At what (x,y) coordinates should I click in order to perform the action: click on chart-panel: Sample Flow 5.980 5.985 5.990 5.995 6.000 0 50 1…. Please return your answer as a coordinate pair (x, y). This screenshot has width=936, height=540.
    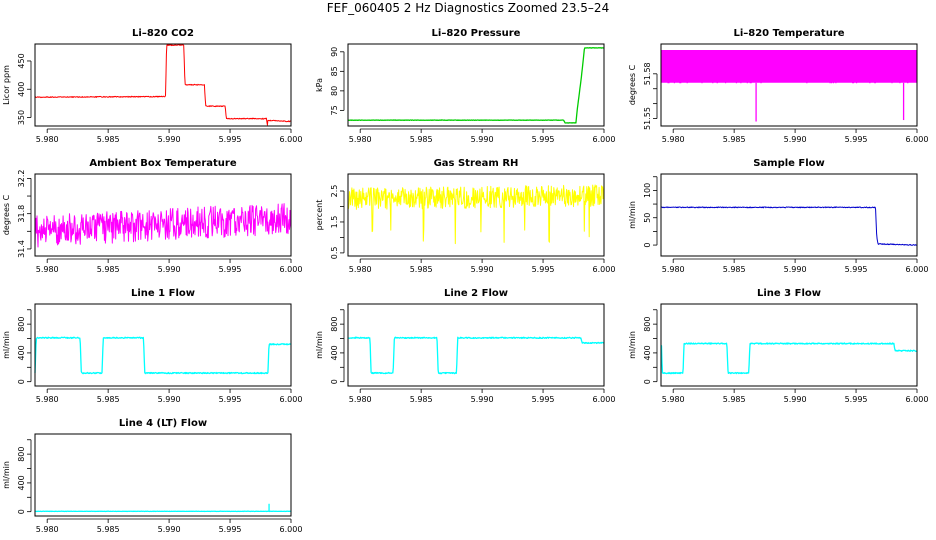
    Looking at the image, I should click on (778, 216).